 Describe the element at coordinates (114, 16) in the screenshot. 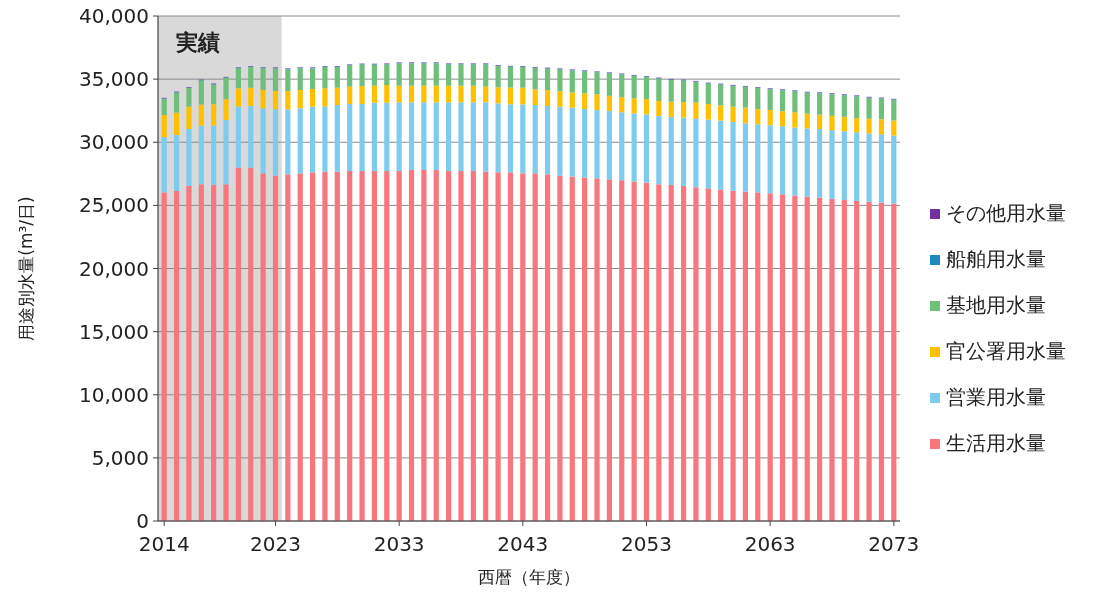

I see `y-tick-label: 40,000` at that location.